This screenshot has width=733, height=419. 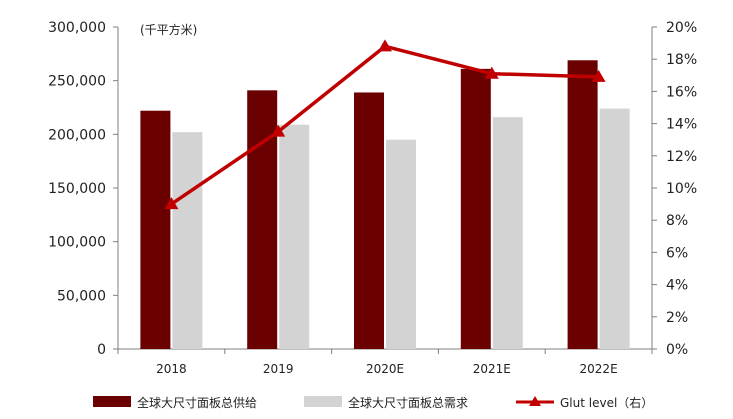 What do you see at coordinates (681, 189) in the screenshot?
I see `right-tick-label: 10%` at bounding box center [681, 189].